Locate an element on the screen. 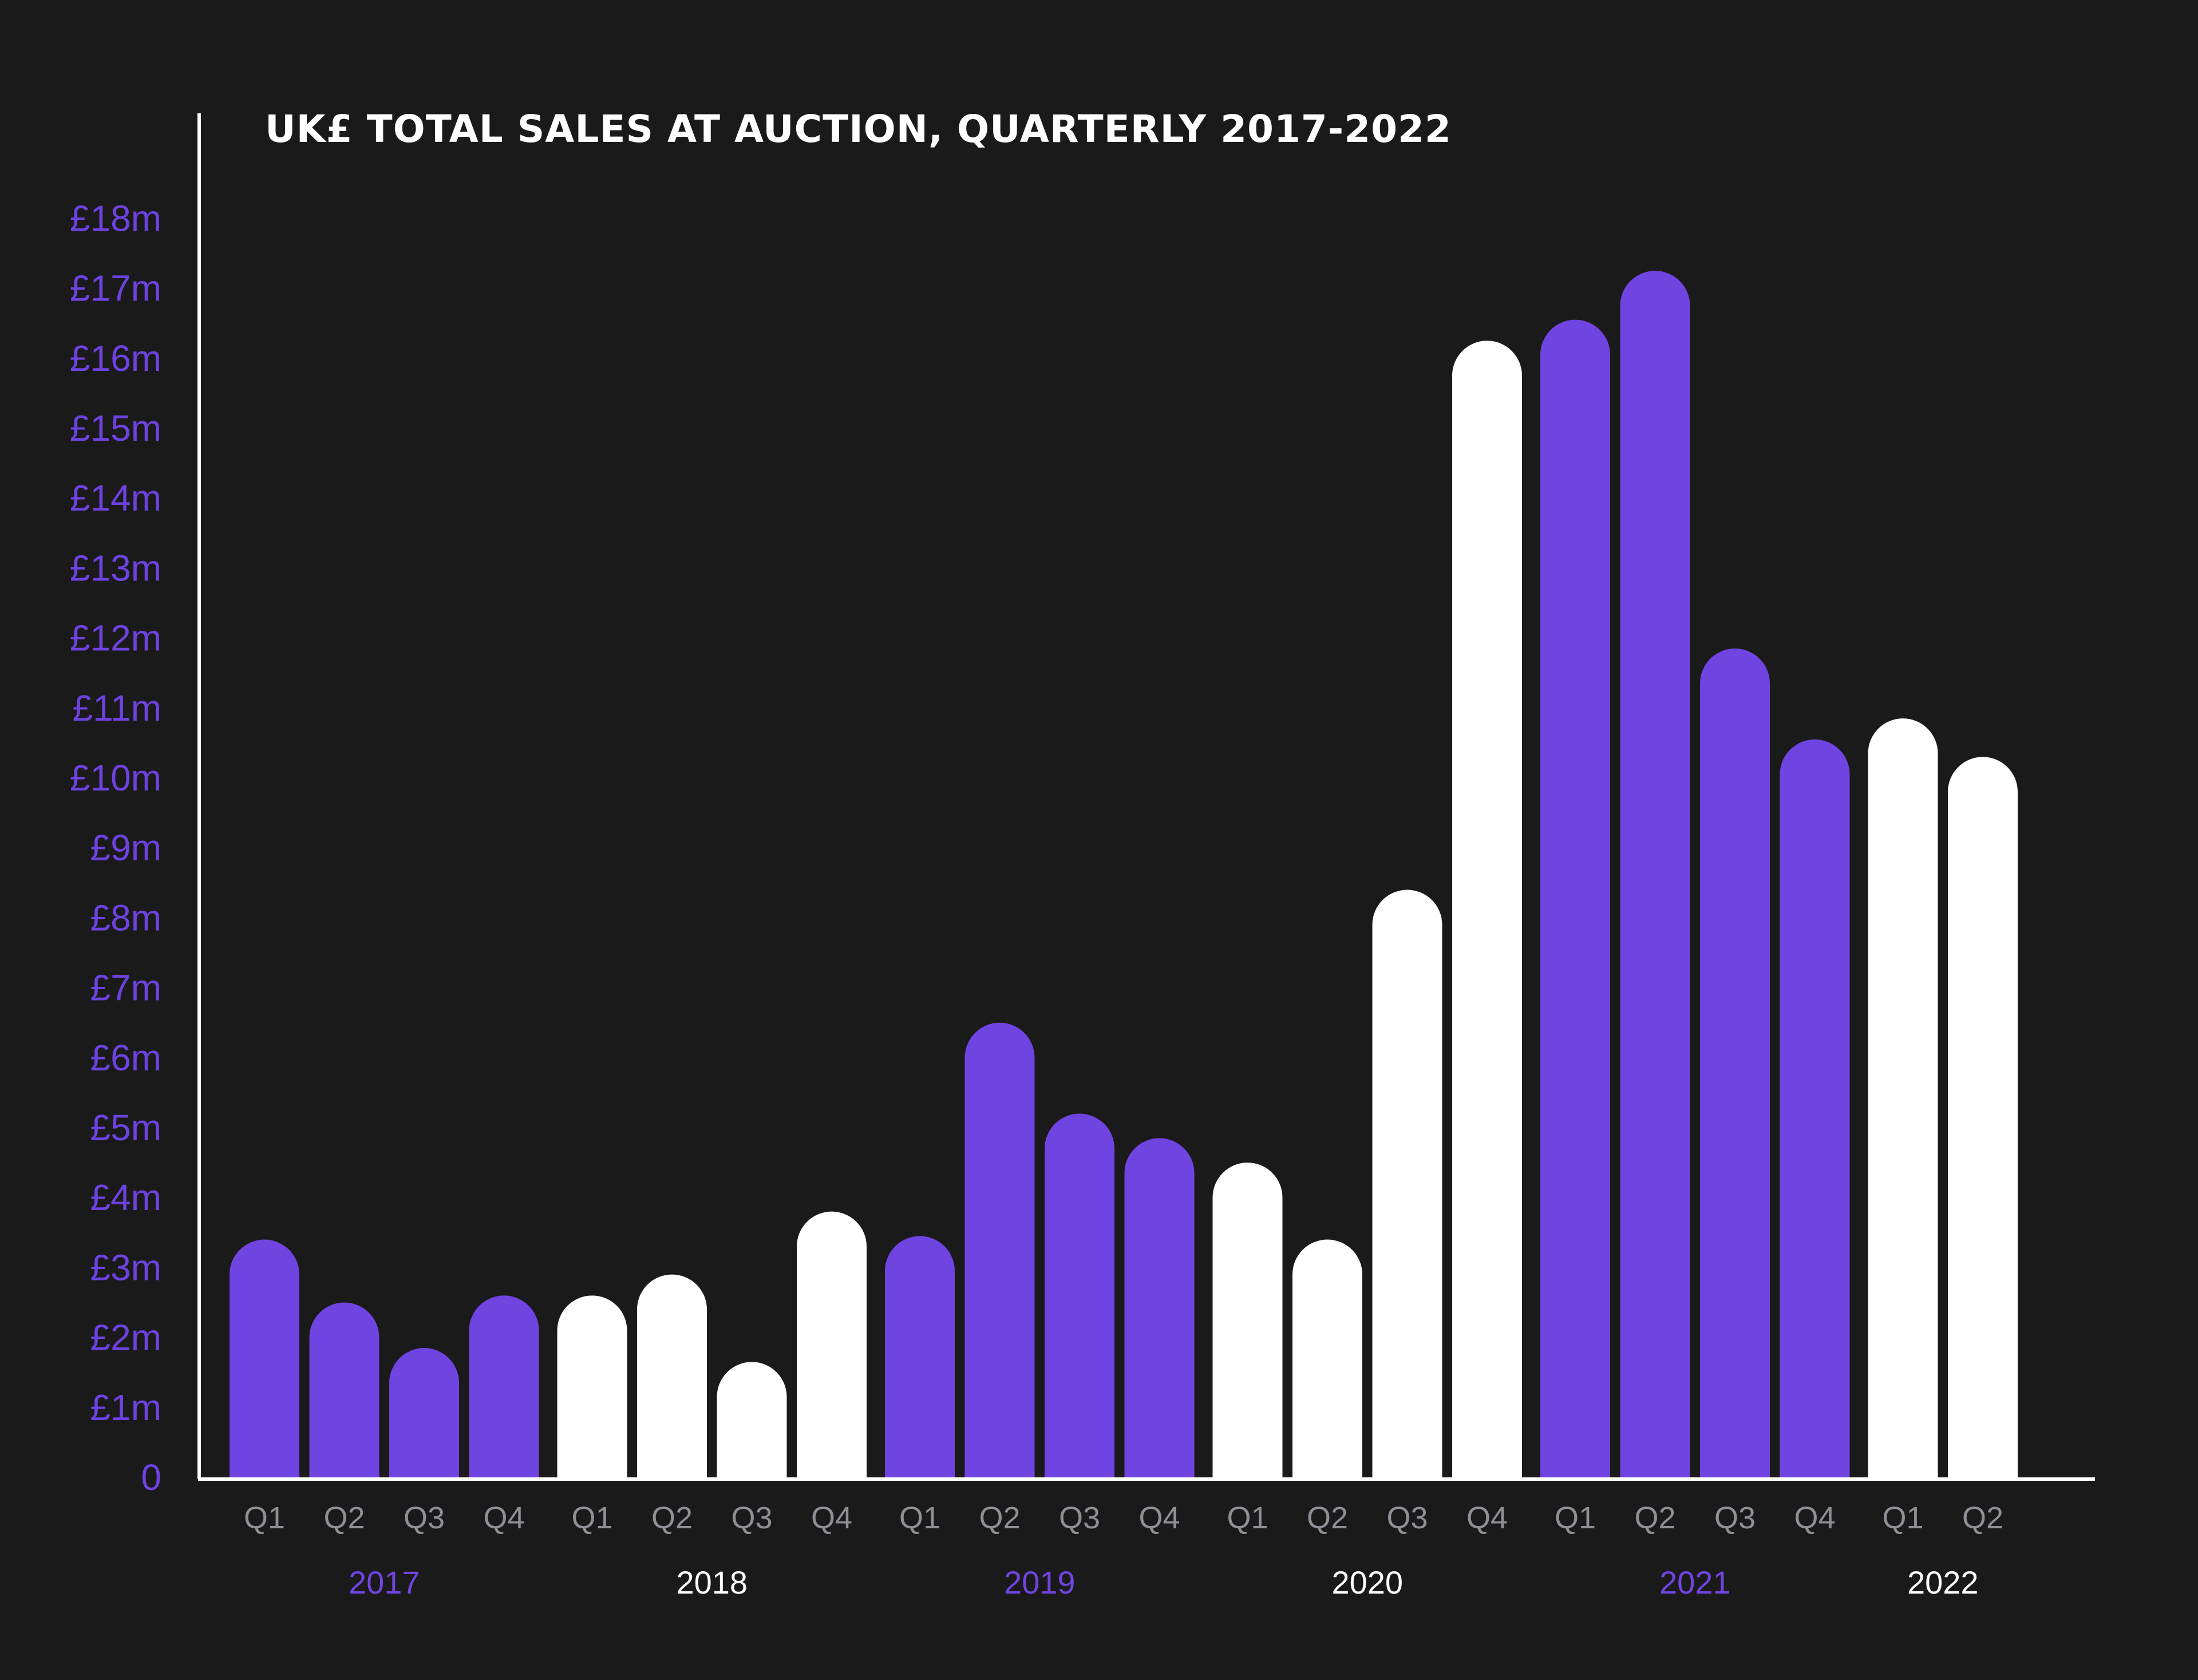 Image resolution: width=2198 pixels, height=1680 pixels. bar-2020-q3 is located at coordinates (1407, 1183).